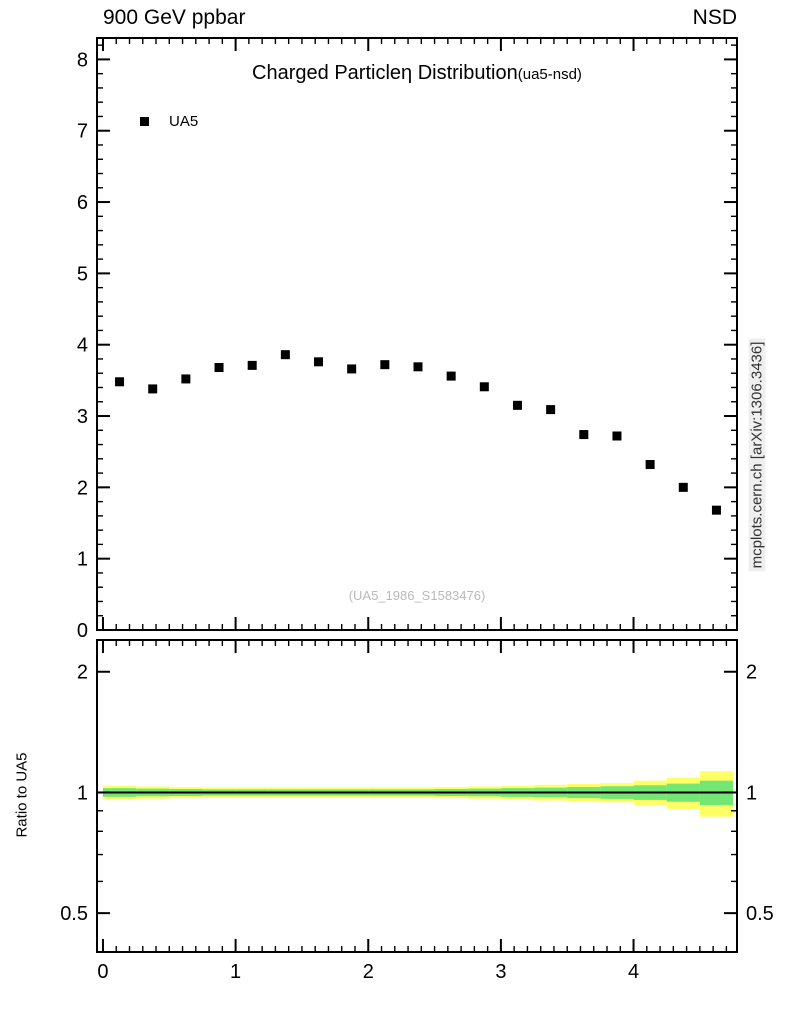  I want to click on legend: UA5, so click(169, 121).